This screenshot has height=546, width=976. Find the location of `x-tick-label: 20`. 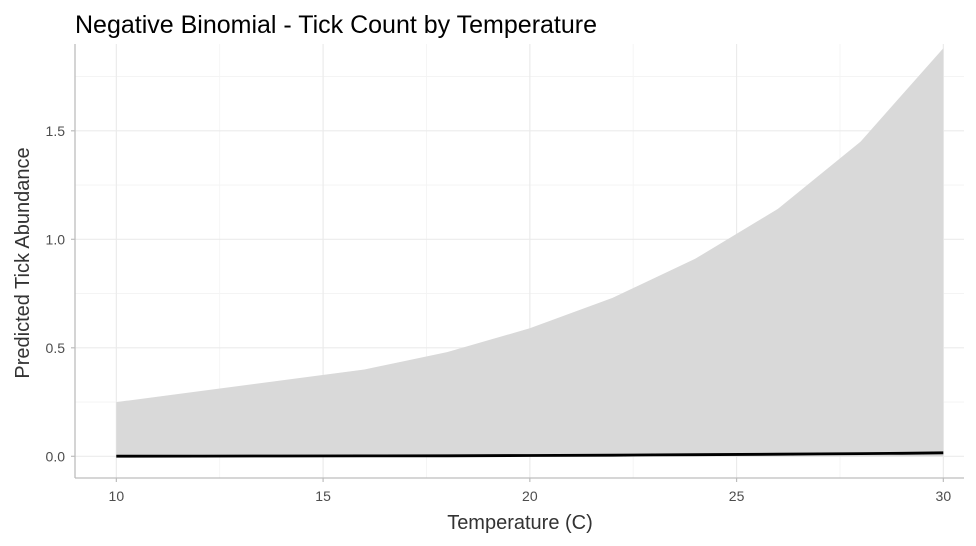

x-tick-label: 20 is located at coordinates (530, 496).